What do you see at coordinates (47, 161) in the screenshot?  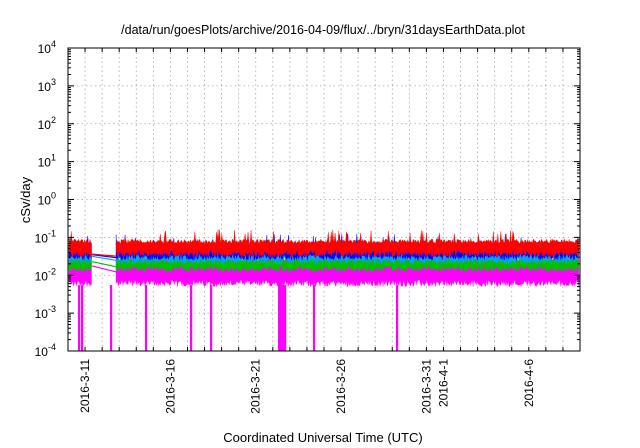 I see `y-tick-label: 10¹` at bounding box center [47, 161].